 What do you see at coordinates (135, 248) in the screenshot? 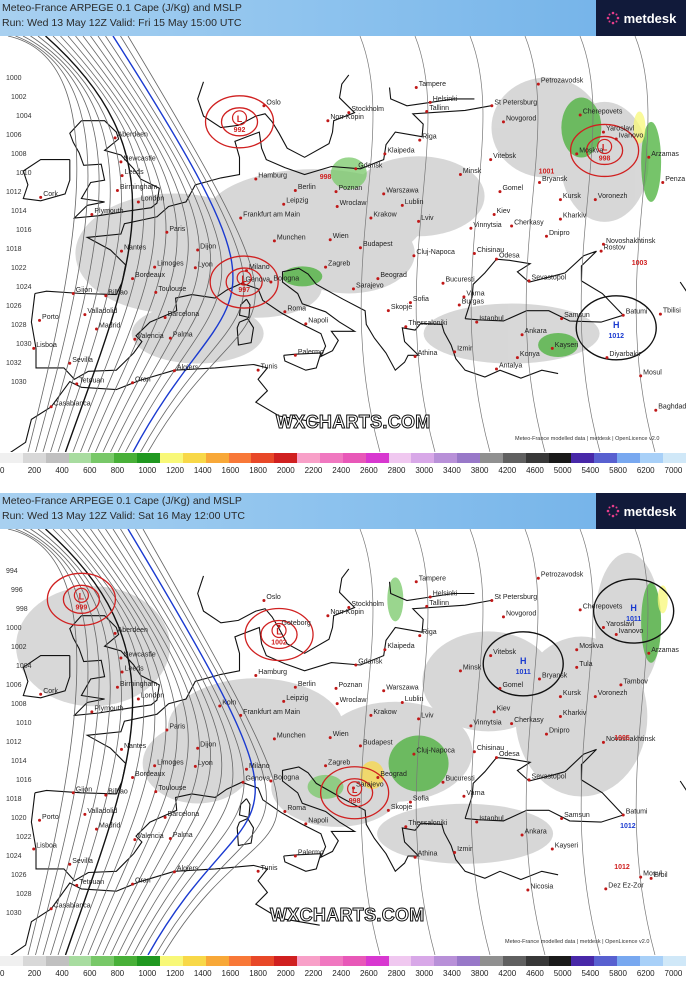
I see `city-label: Nantes` at bounding box center [135, 248].